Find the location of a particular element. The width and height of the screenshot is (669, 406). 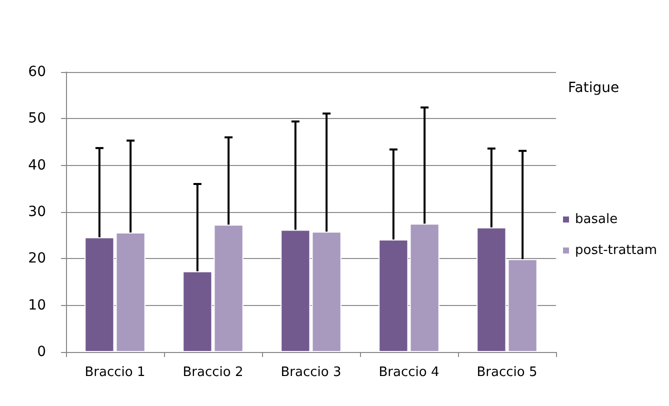

y-tick-label: 10 is located at coordinates (37, 305).